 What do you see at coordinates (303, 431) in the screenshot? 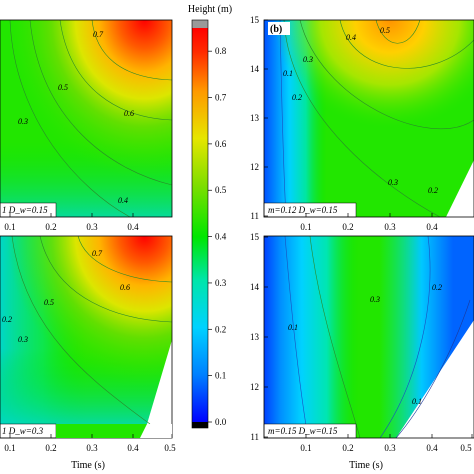
I see `panel-annotation: m=0.15 D_w=0.15` at bounding box center [303, 431].